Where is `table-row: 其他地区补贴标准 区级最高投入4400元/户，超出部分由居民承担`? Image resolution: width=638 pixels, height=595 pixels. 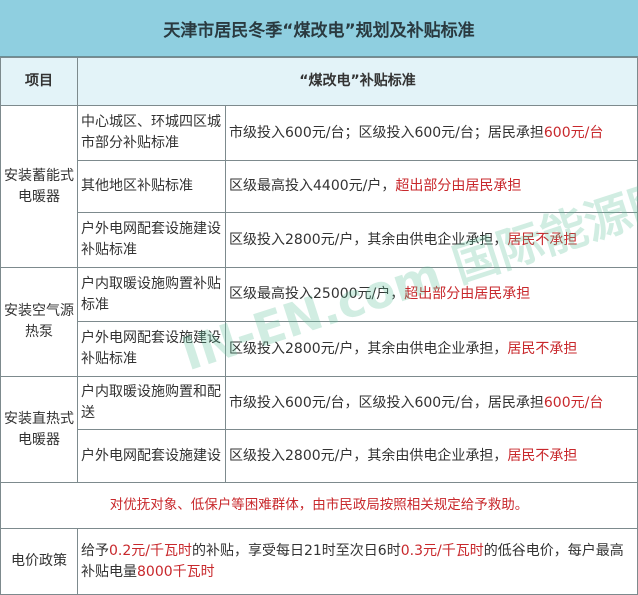
table-row: 其他地区补贴标准 区级最高投入4400元/户，超出部分由居民承担 is located at coordinates (319, 186).